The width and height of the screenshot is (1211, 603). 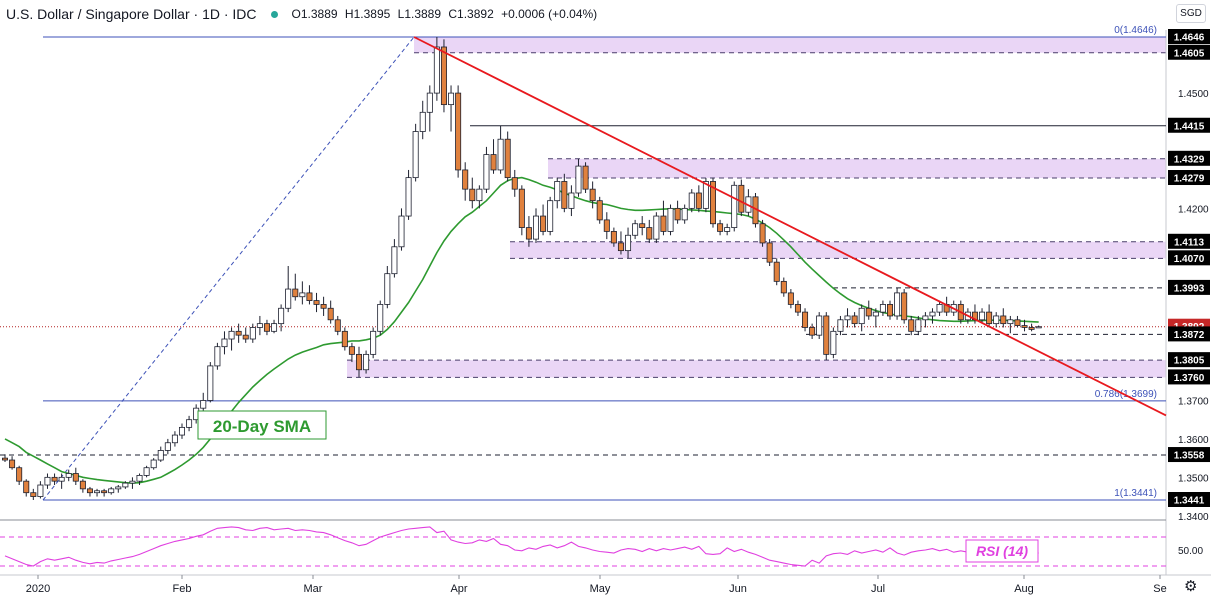 I want to click on rsi-pane: RSI (14) 50.00, so click(x=601, y=546).